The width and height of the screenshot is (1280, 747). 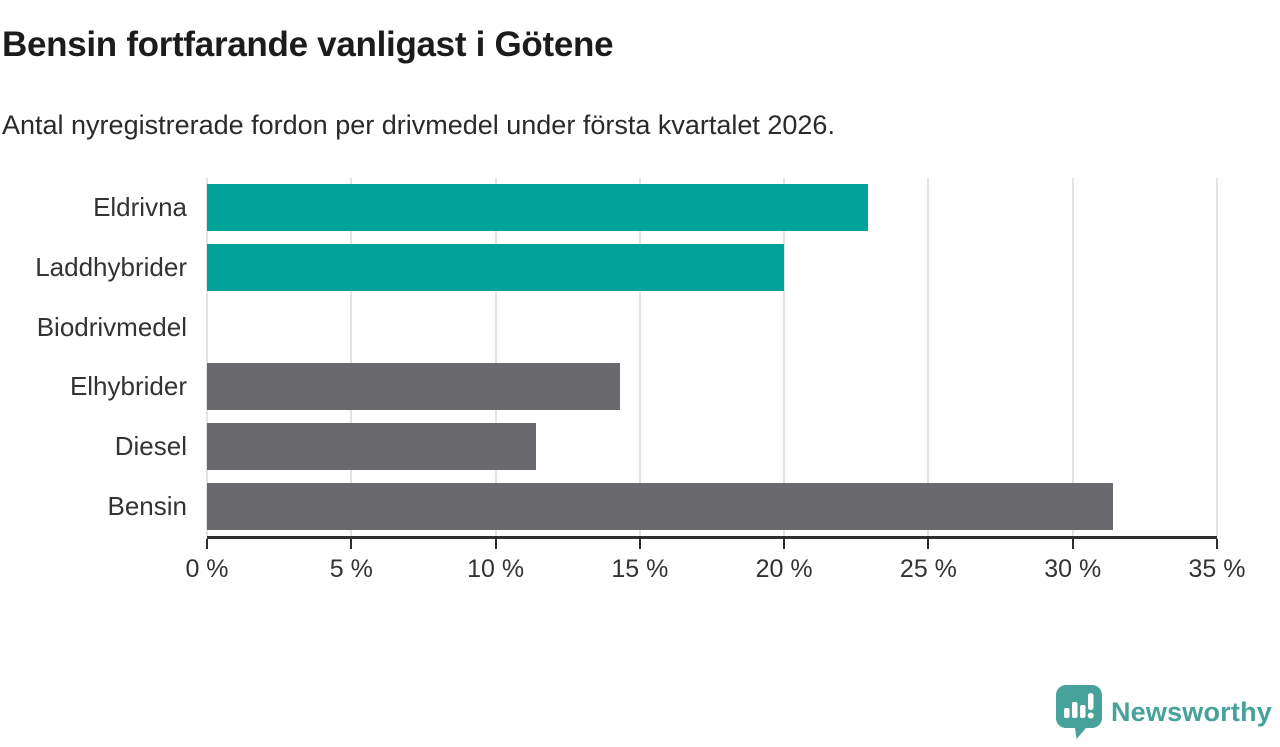 What do you see at coordinates (784, 569) in the screenshot?
I see `tick-label: 20 %` at bounding box center [784, 569].